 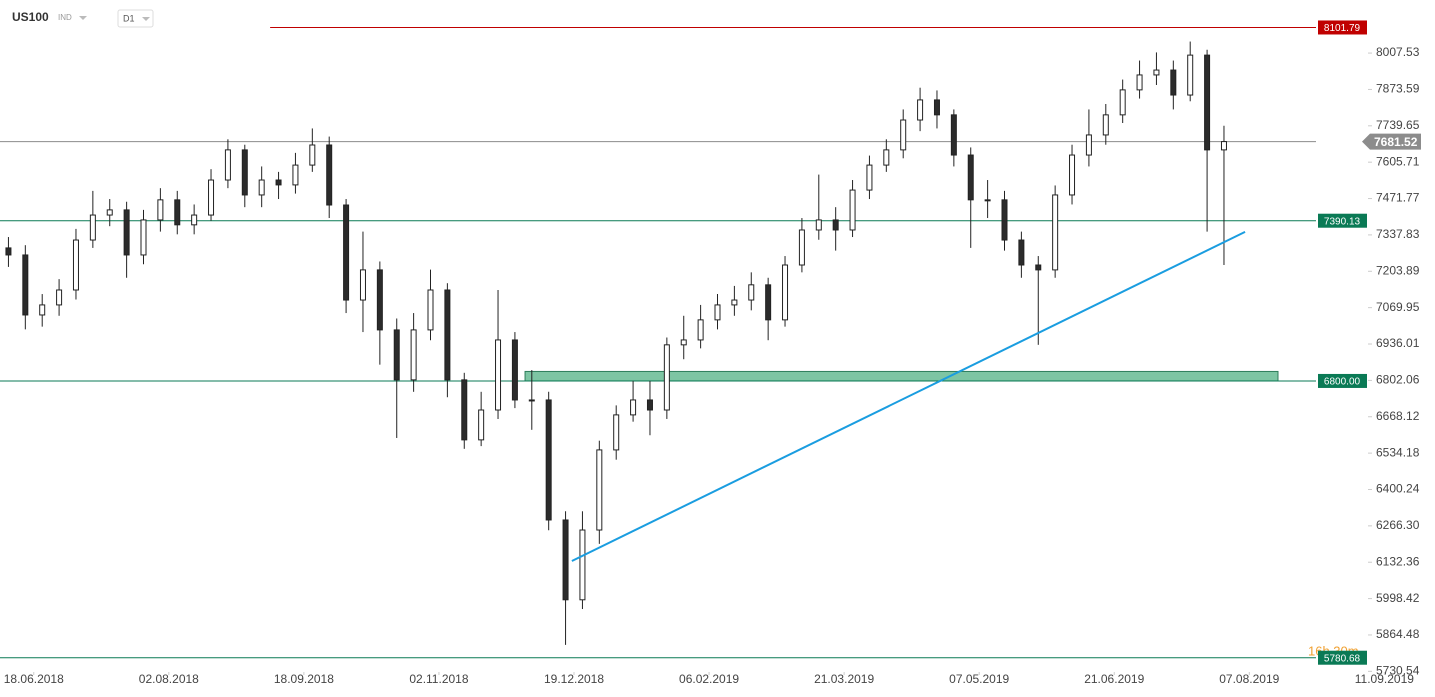 I want to click on level-label: 8101.79, so click(x=1342, y=28).